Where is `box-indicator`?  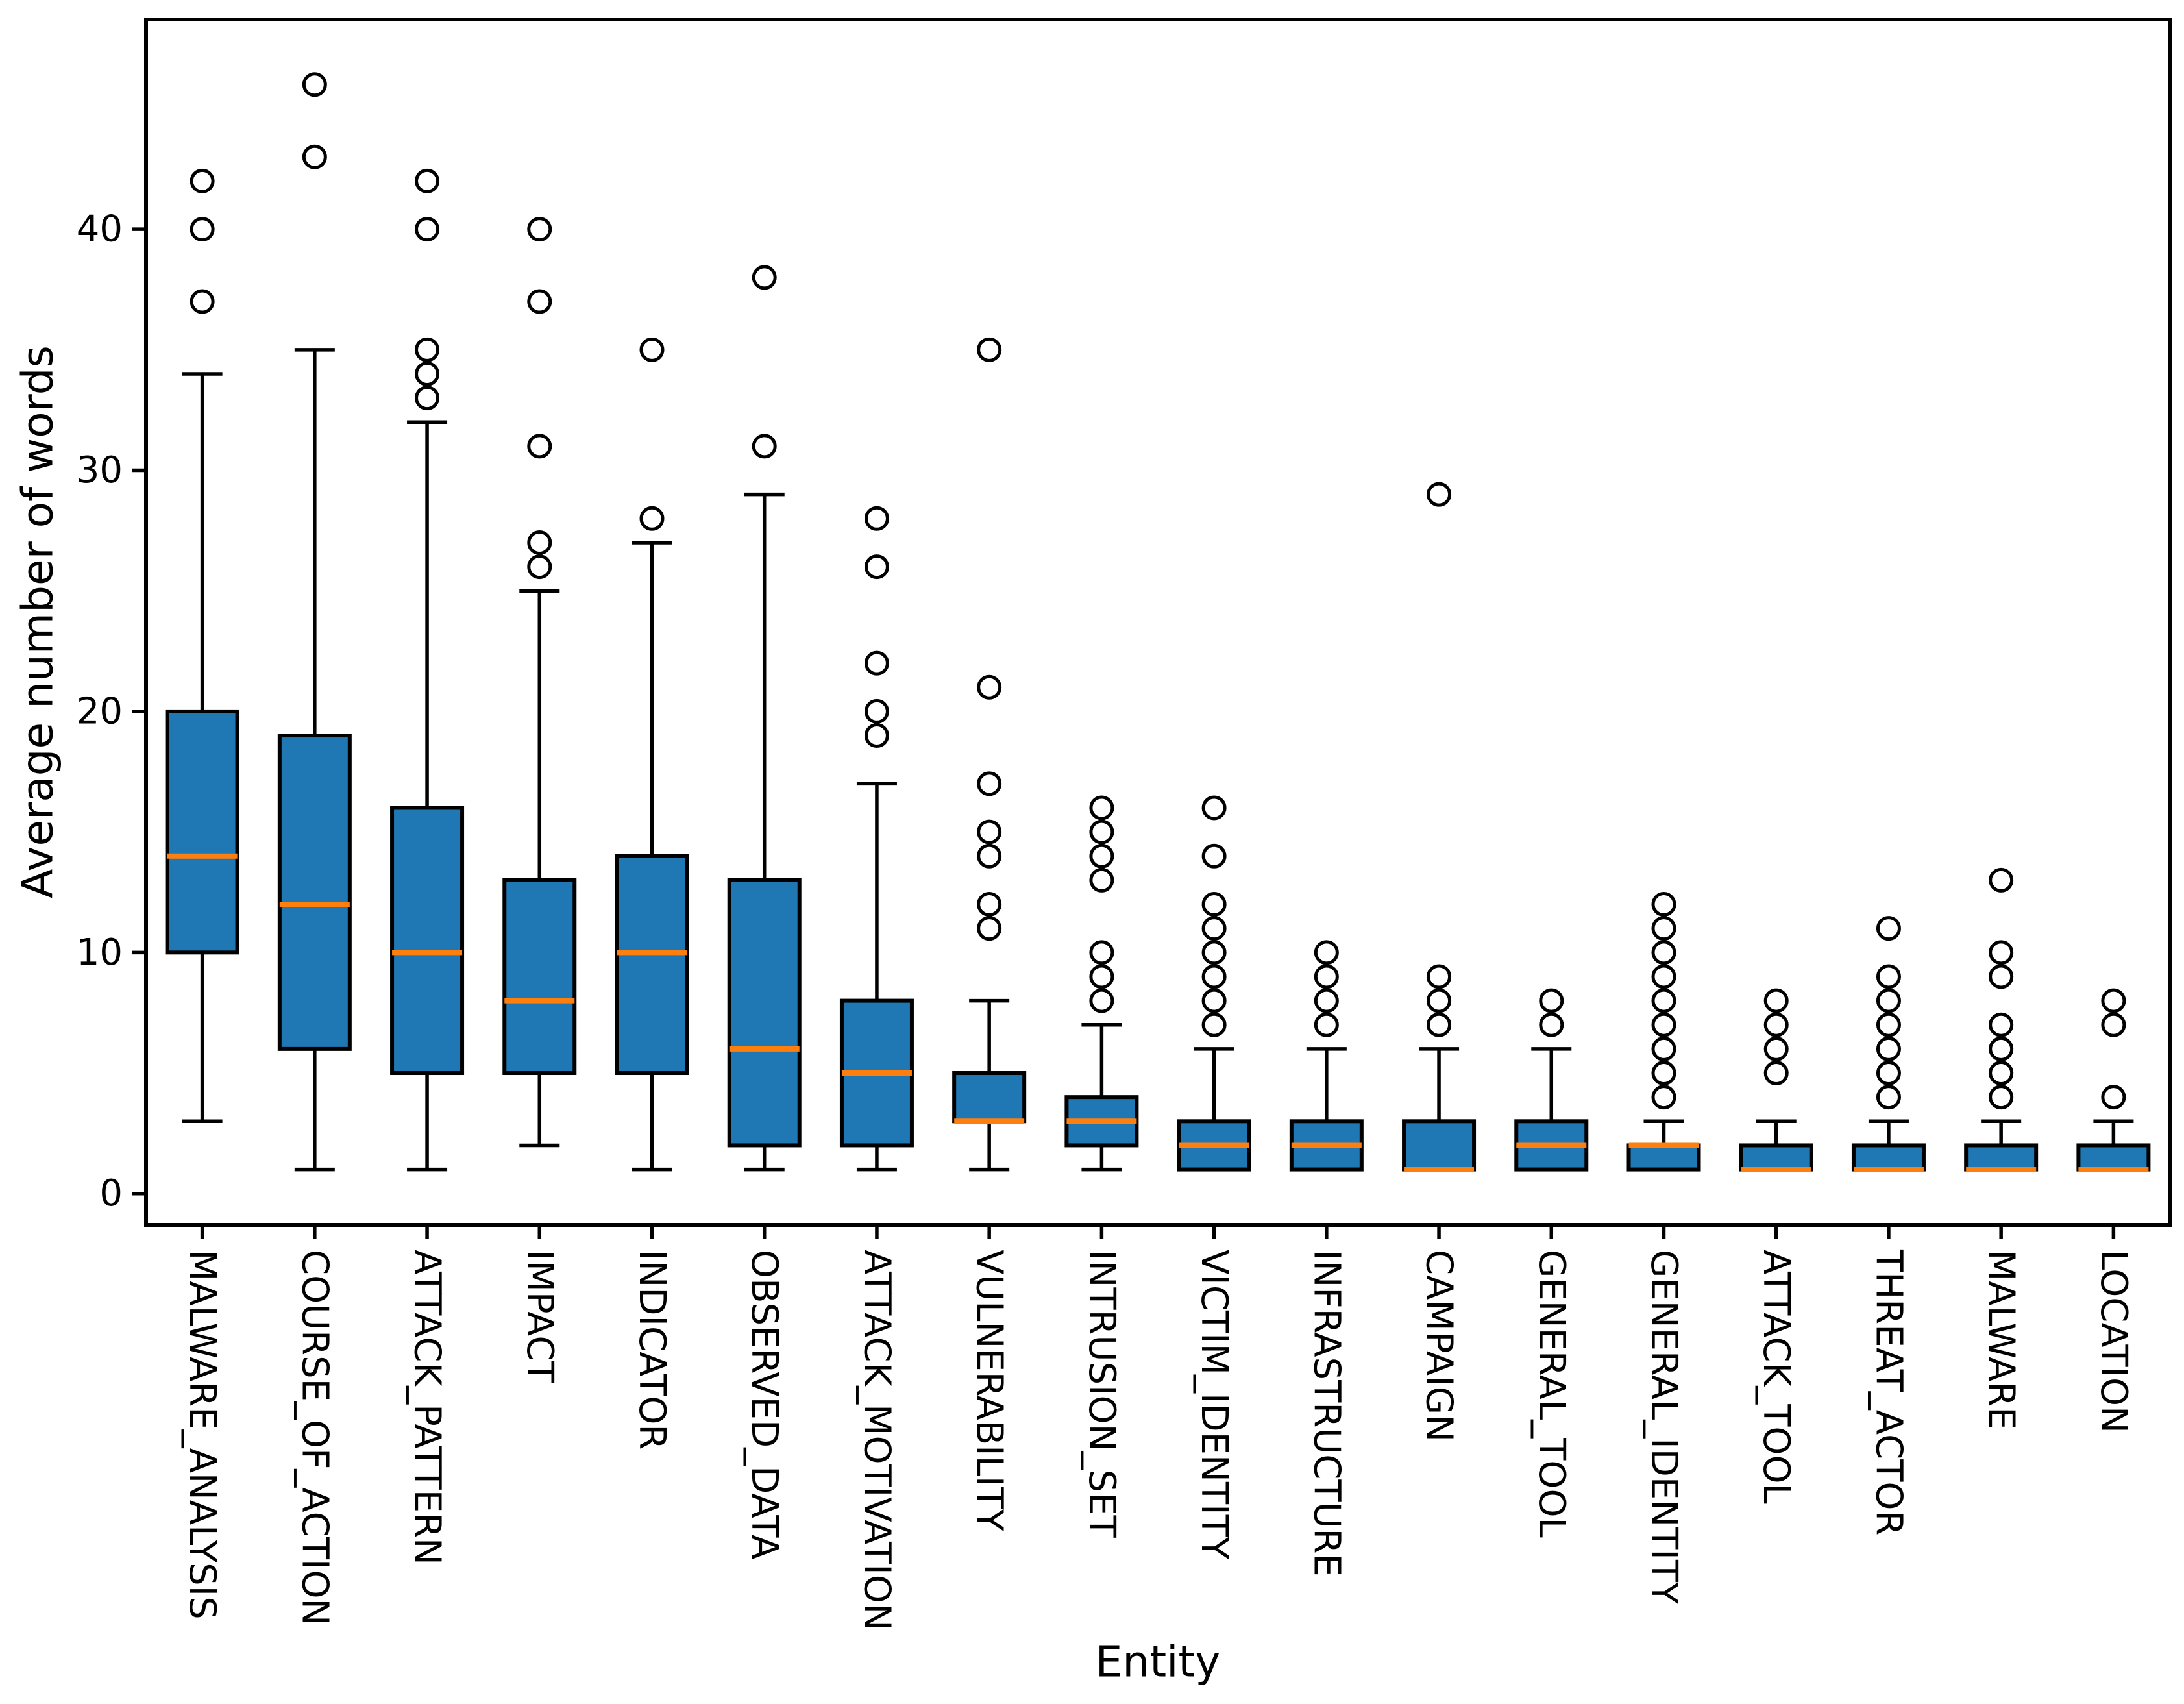 box-indicator is located at coordinates (652, 754).